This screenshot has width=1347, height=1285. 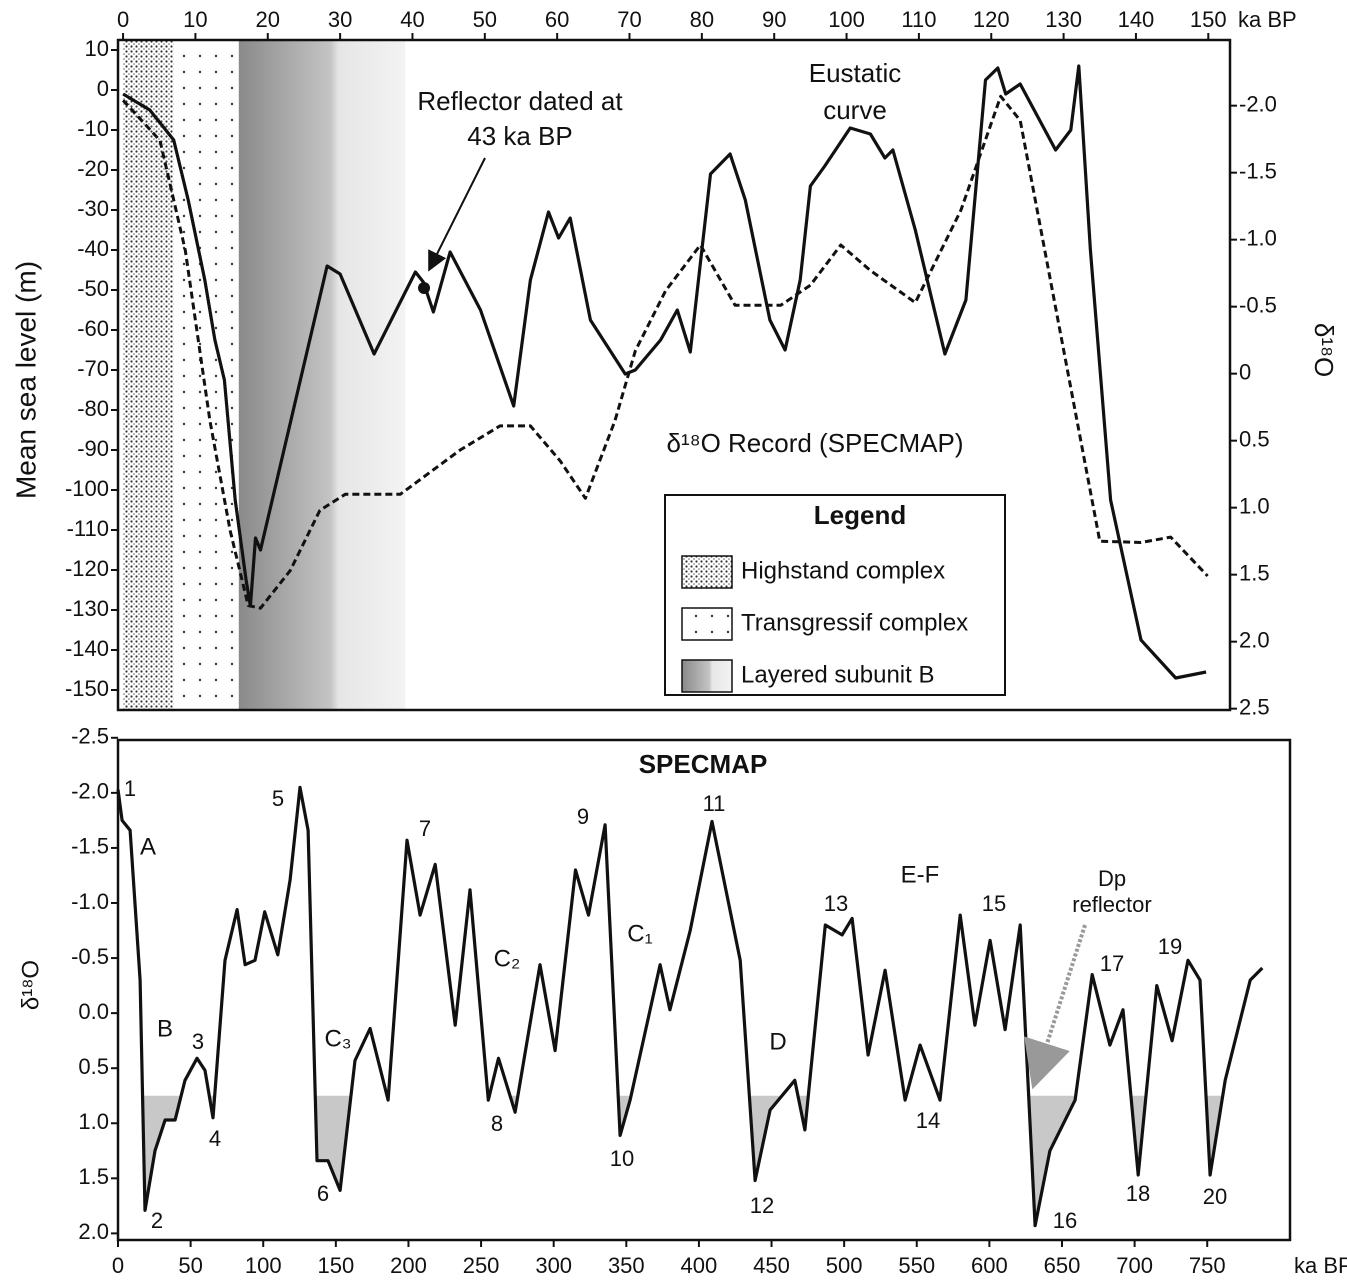 I want to click on stage-label: 19, so click(x=1170, y=946).